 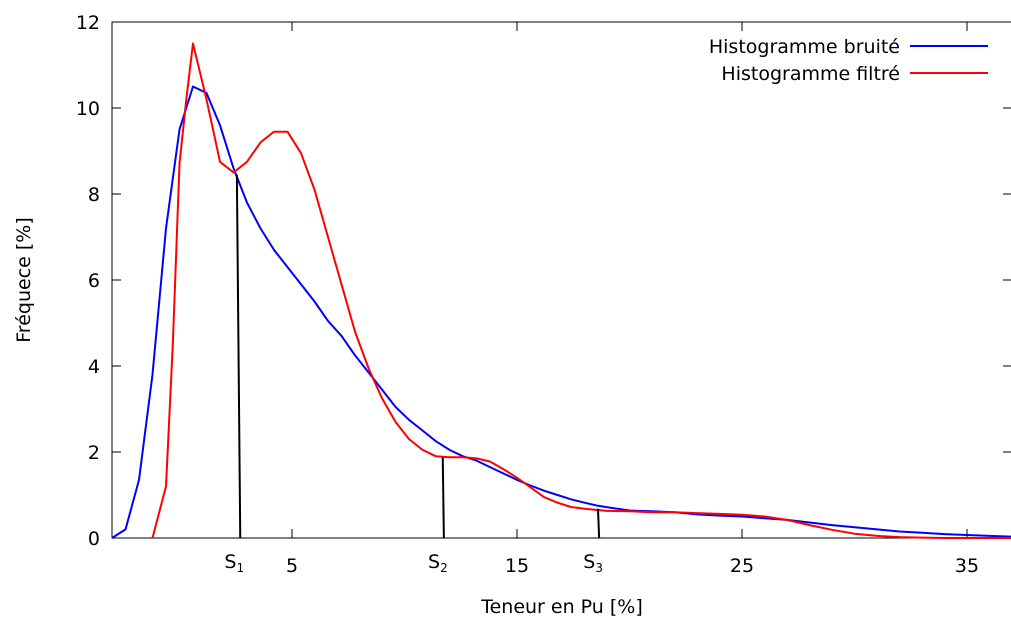 What do you see at coordinates (517, 566) in the screenshot?
I see `x-tick-label: 15` at bounding box center [517, 566].